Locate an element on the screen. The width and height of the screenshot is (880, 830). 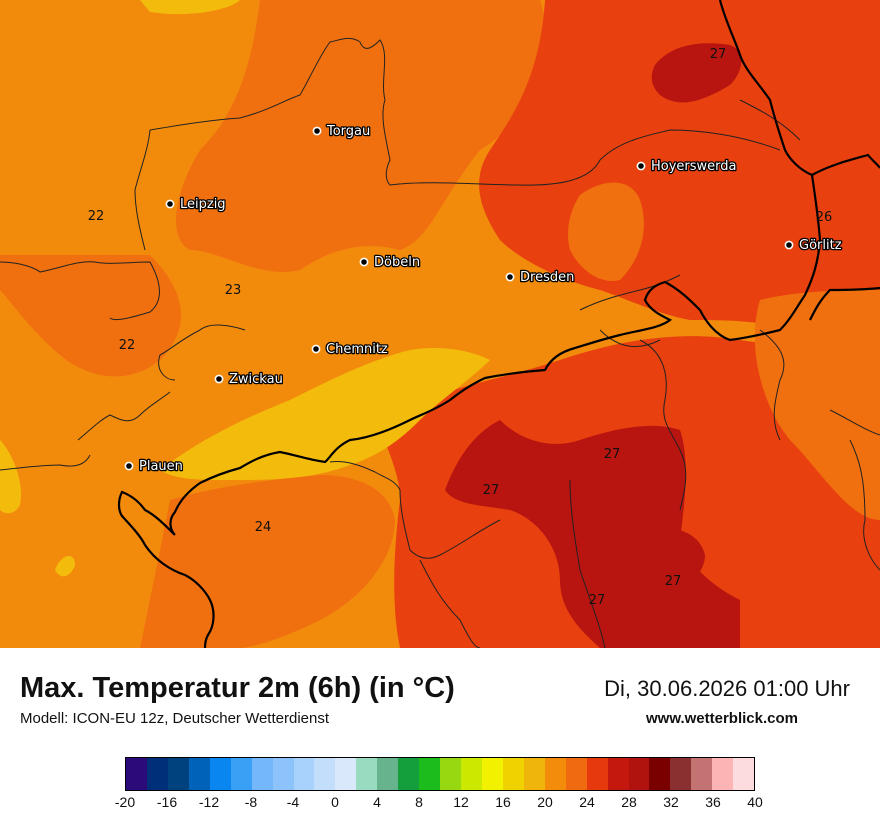
temperature-field-25-pocket is located at coordinates (606, 231).